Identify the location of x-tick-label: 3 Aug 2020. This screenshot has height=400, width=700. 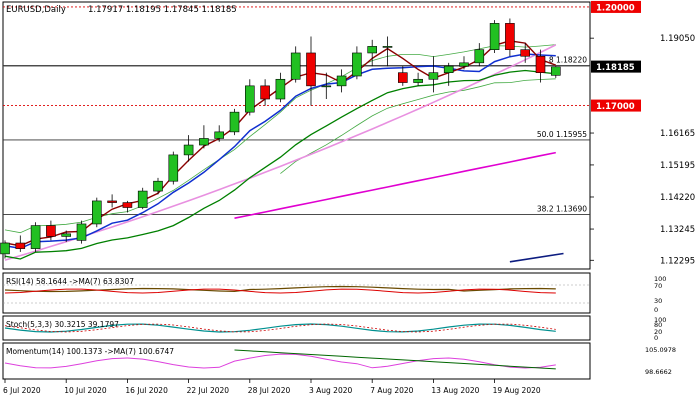
(330, 390).